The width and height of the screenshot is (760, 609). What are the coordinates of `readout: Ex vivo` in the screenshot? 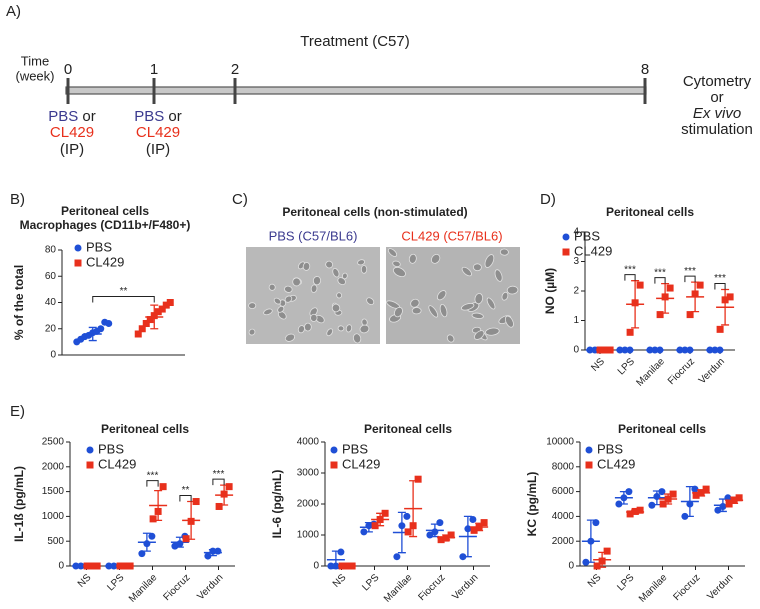 It's located at (717, 113).